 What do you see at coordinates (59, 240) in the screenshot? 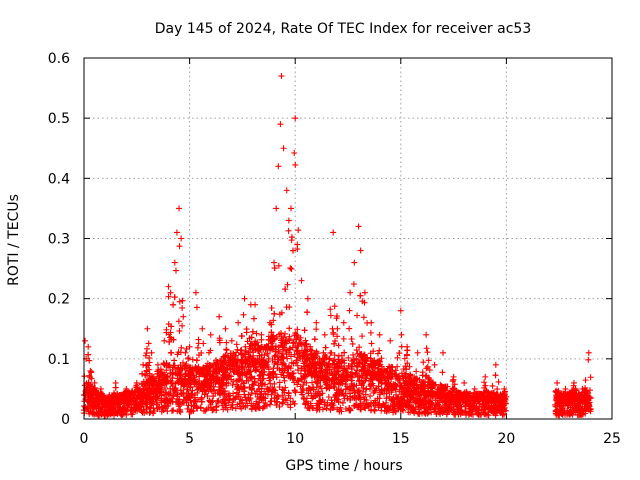
I see `y-tick-label: 0.3` at bounding box center [59, 240].